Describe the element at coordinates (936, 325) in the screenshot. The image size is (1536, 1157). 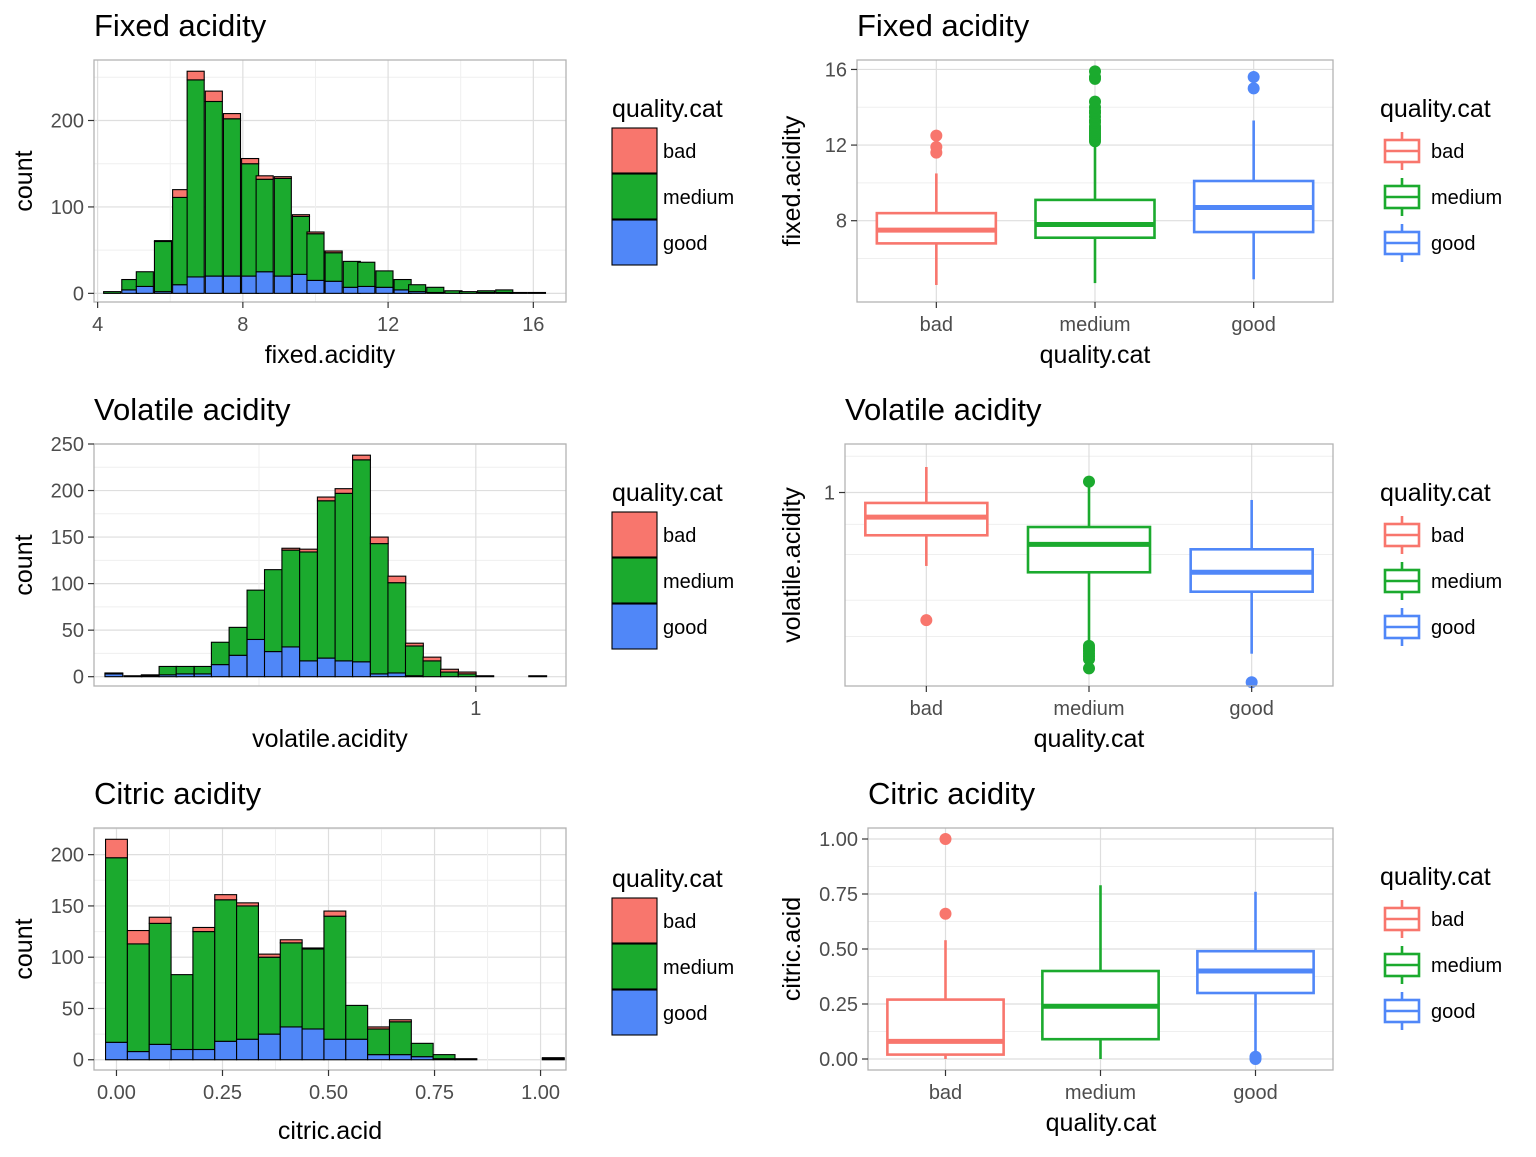
I see `fixed-box-x-tick-label: bad` at that location.